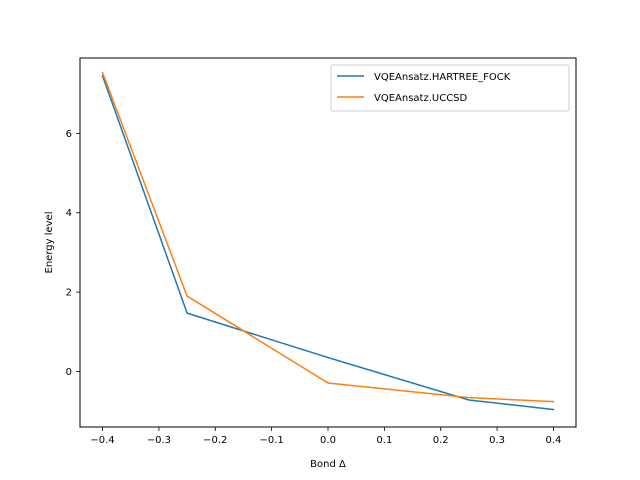  I want to click on x-tick-label-7: 0.3, so click(497, 440).